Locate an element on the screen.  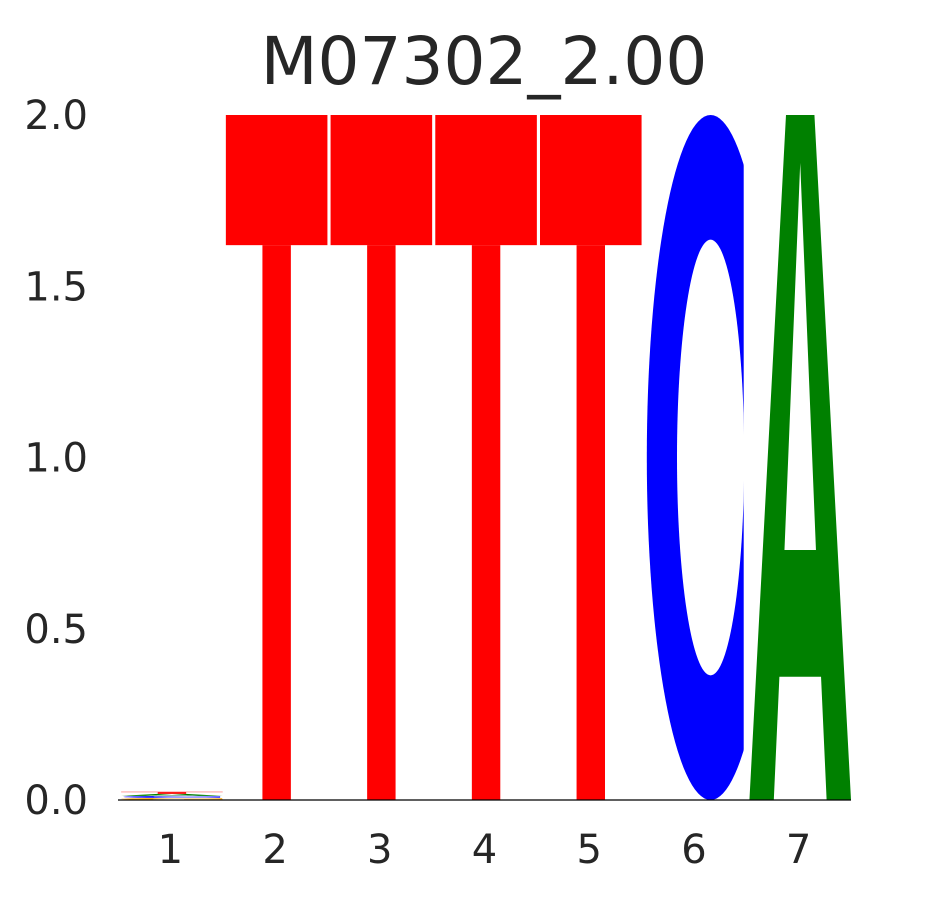
y-tick-label: 0.5 is located at coordinates (56, 630).